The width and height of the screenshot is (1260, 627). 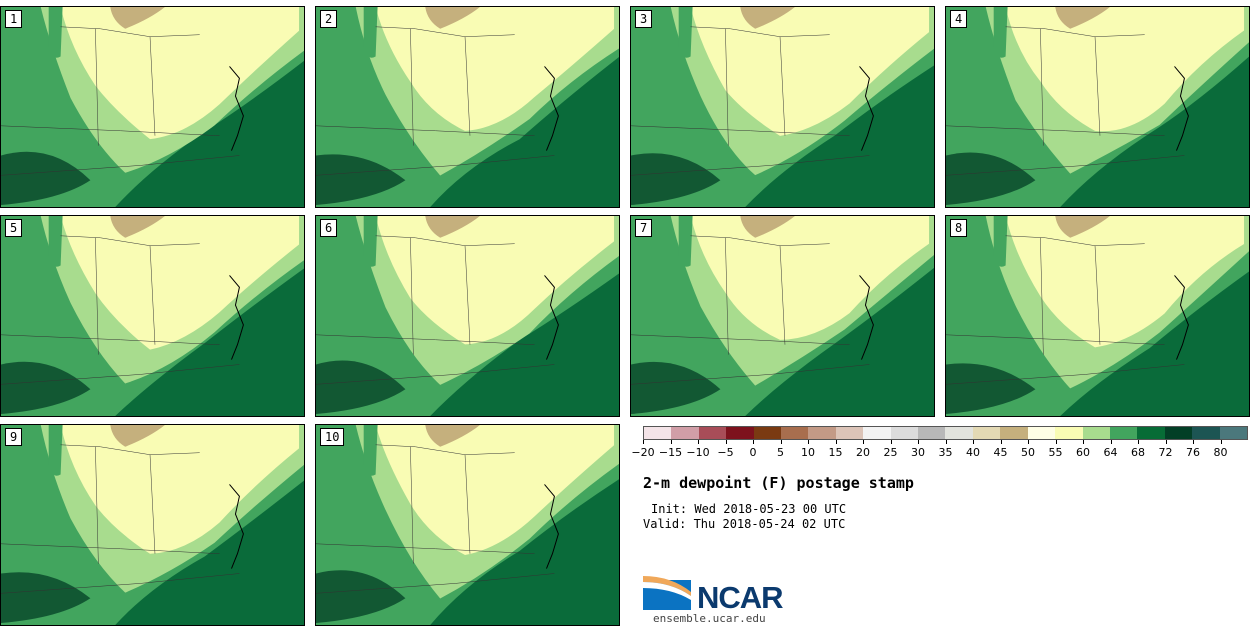 What do you see at coordinates (1028, 452) in the screenshot?
I see `colorbar-tick-label: 50` at bounding box center [1028, 452].